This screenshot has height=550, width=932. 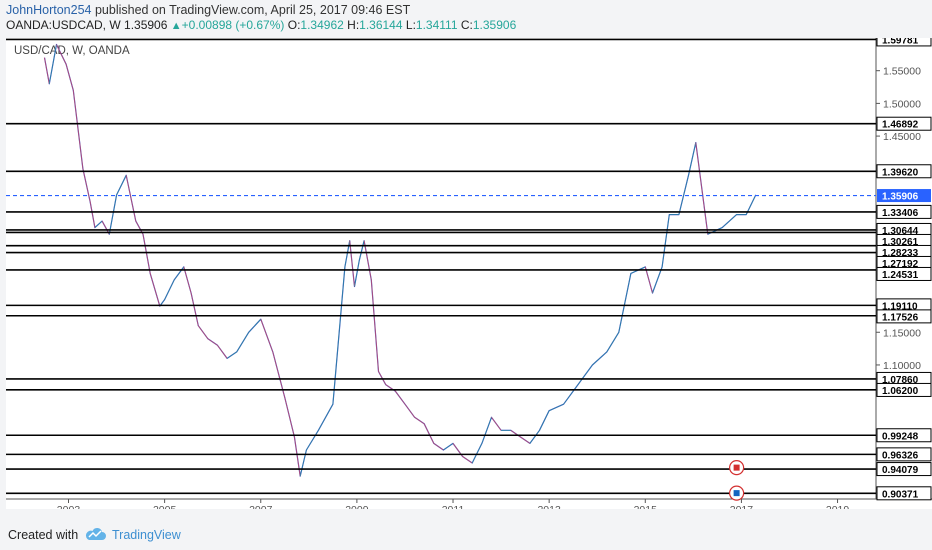 I want to click on level-label: 0.99248, so click(x=900, y=436).